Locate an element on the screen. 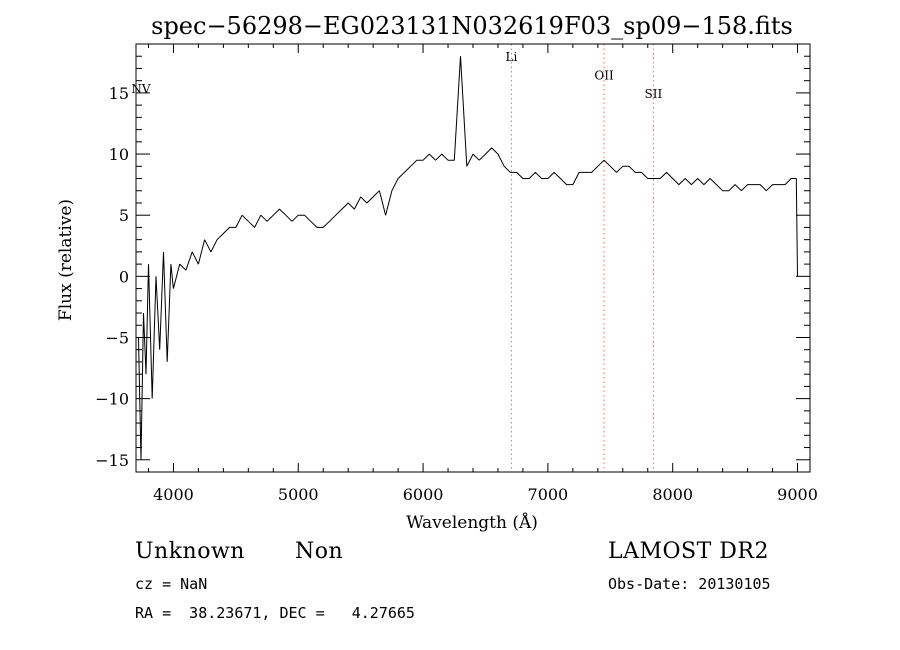 This screenshot has height=650, width=900. x-tick-label: 8000 is located at coordinates (672, 494).